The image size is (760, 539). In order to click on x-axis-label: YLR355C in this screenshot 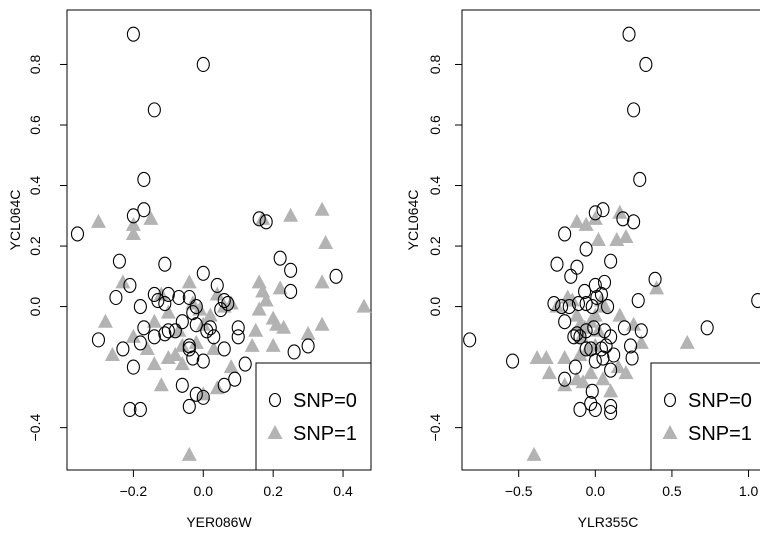, I will do `click(608, 522)`.